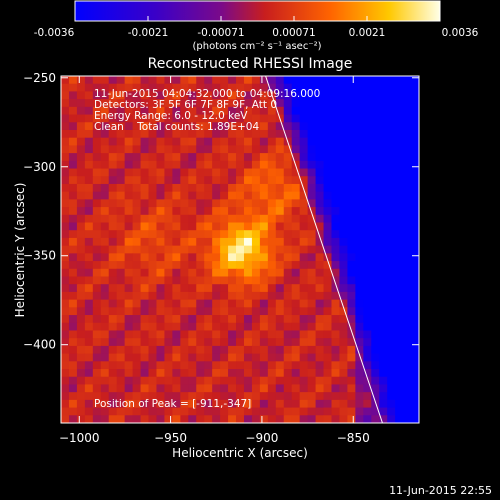  What do you see at coordinates (256, 46) in the screenshot?
I see `colorbar-units: (photons cm⁻² s⁻¹ asec⁻²)` at bounding box center [256, 46].